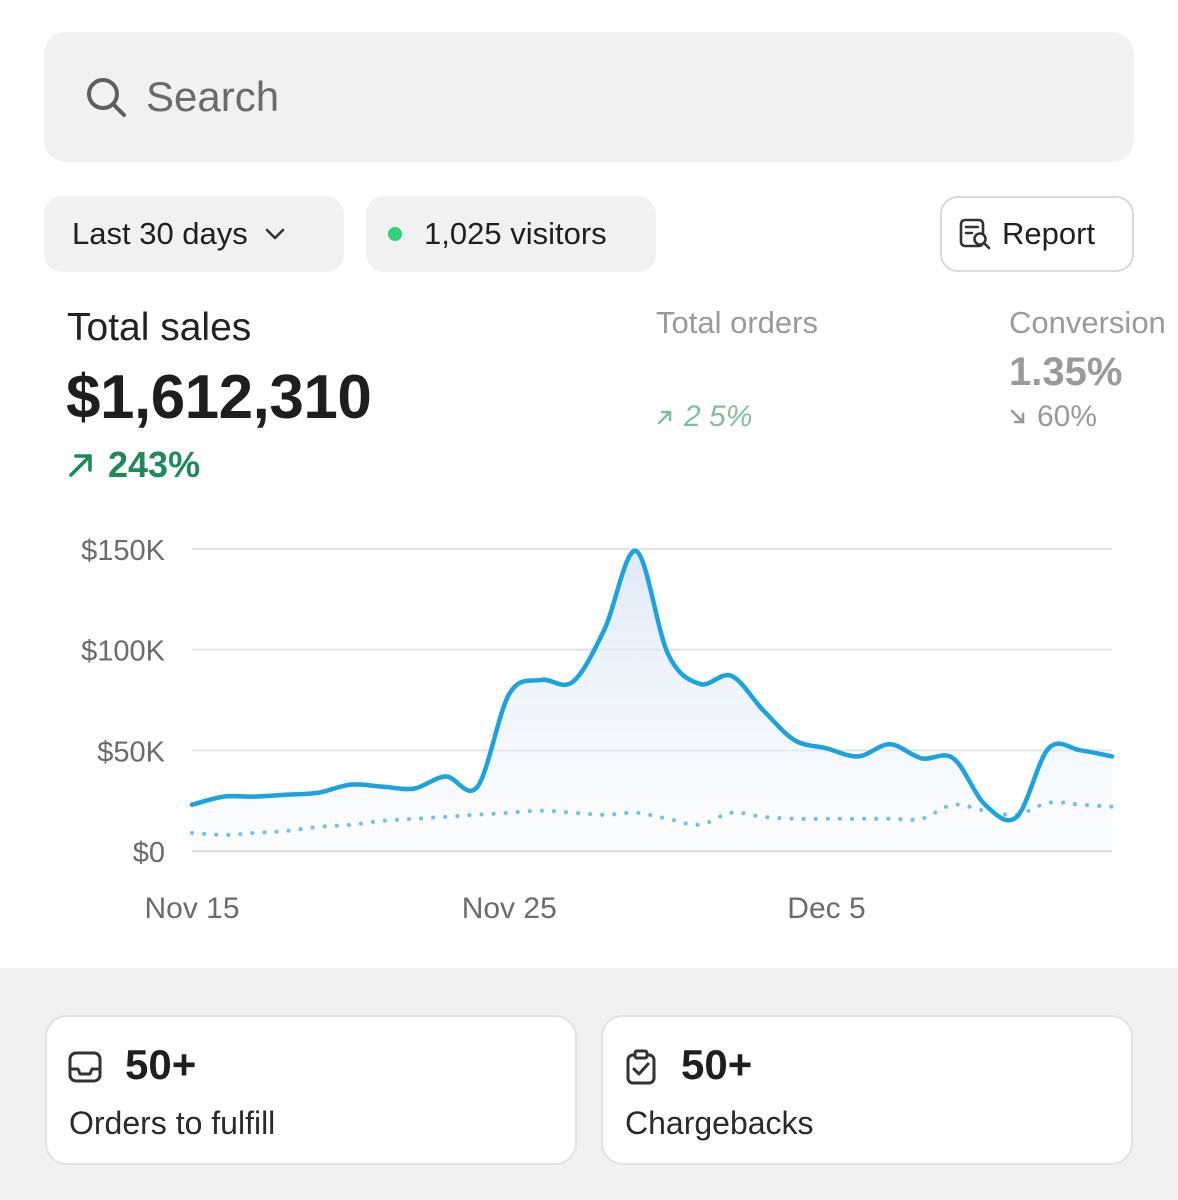 This screenshot has width=1178, height=1200. I want to click on orders-to-fulfill-card: 50+ Orders to fulfill, so click(311, 1090).